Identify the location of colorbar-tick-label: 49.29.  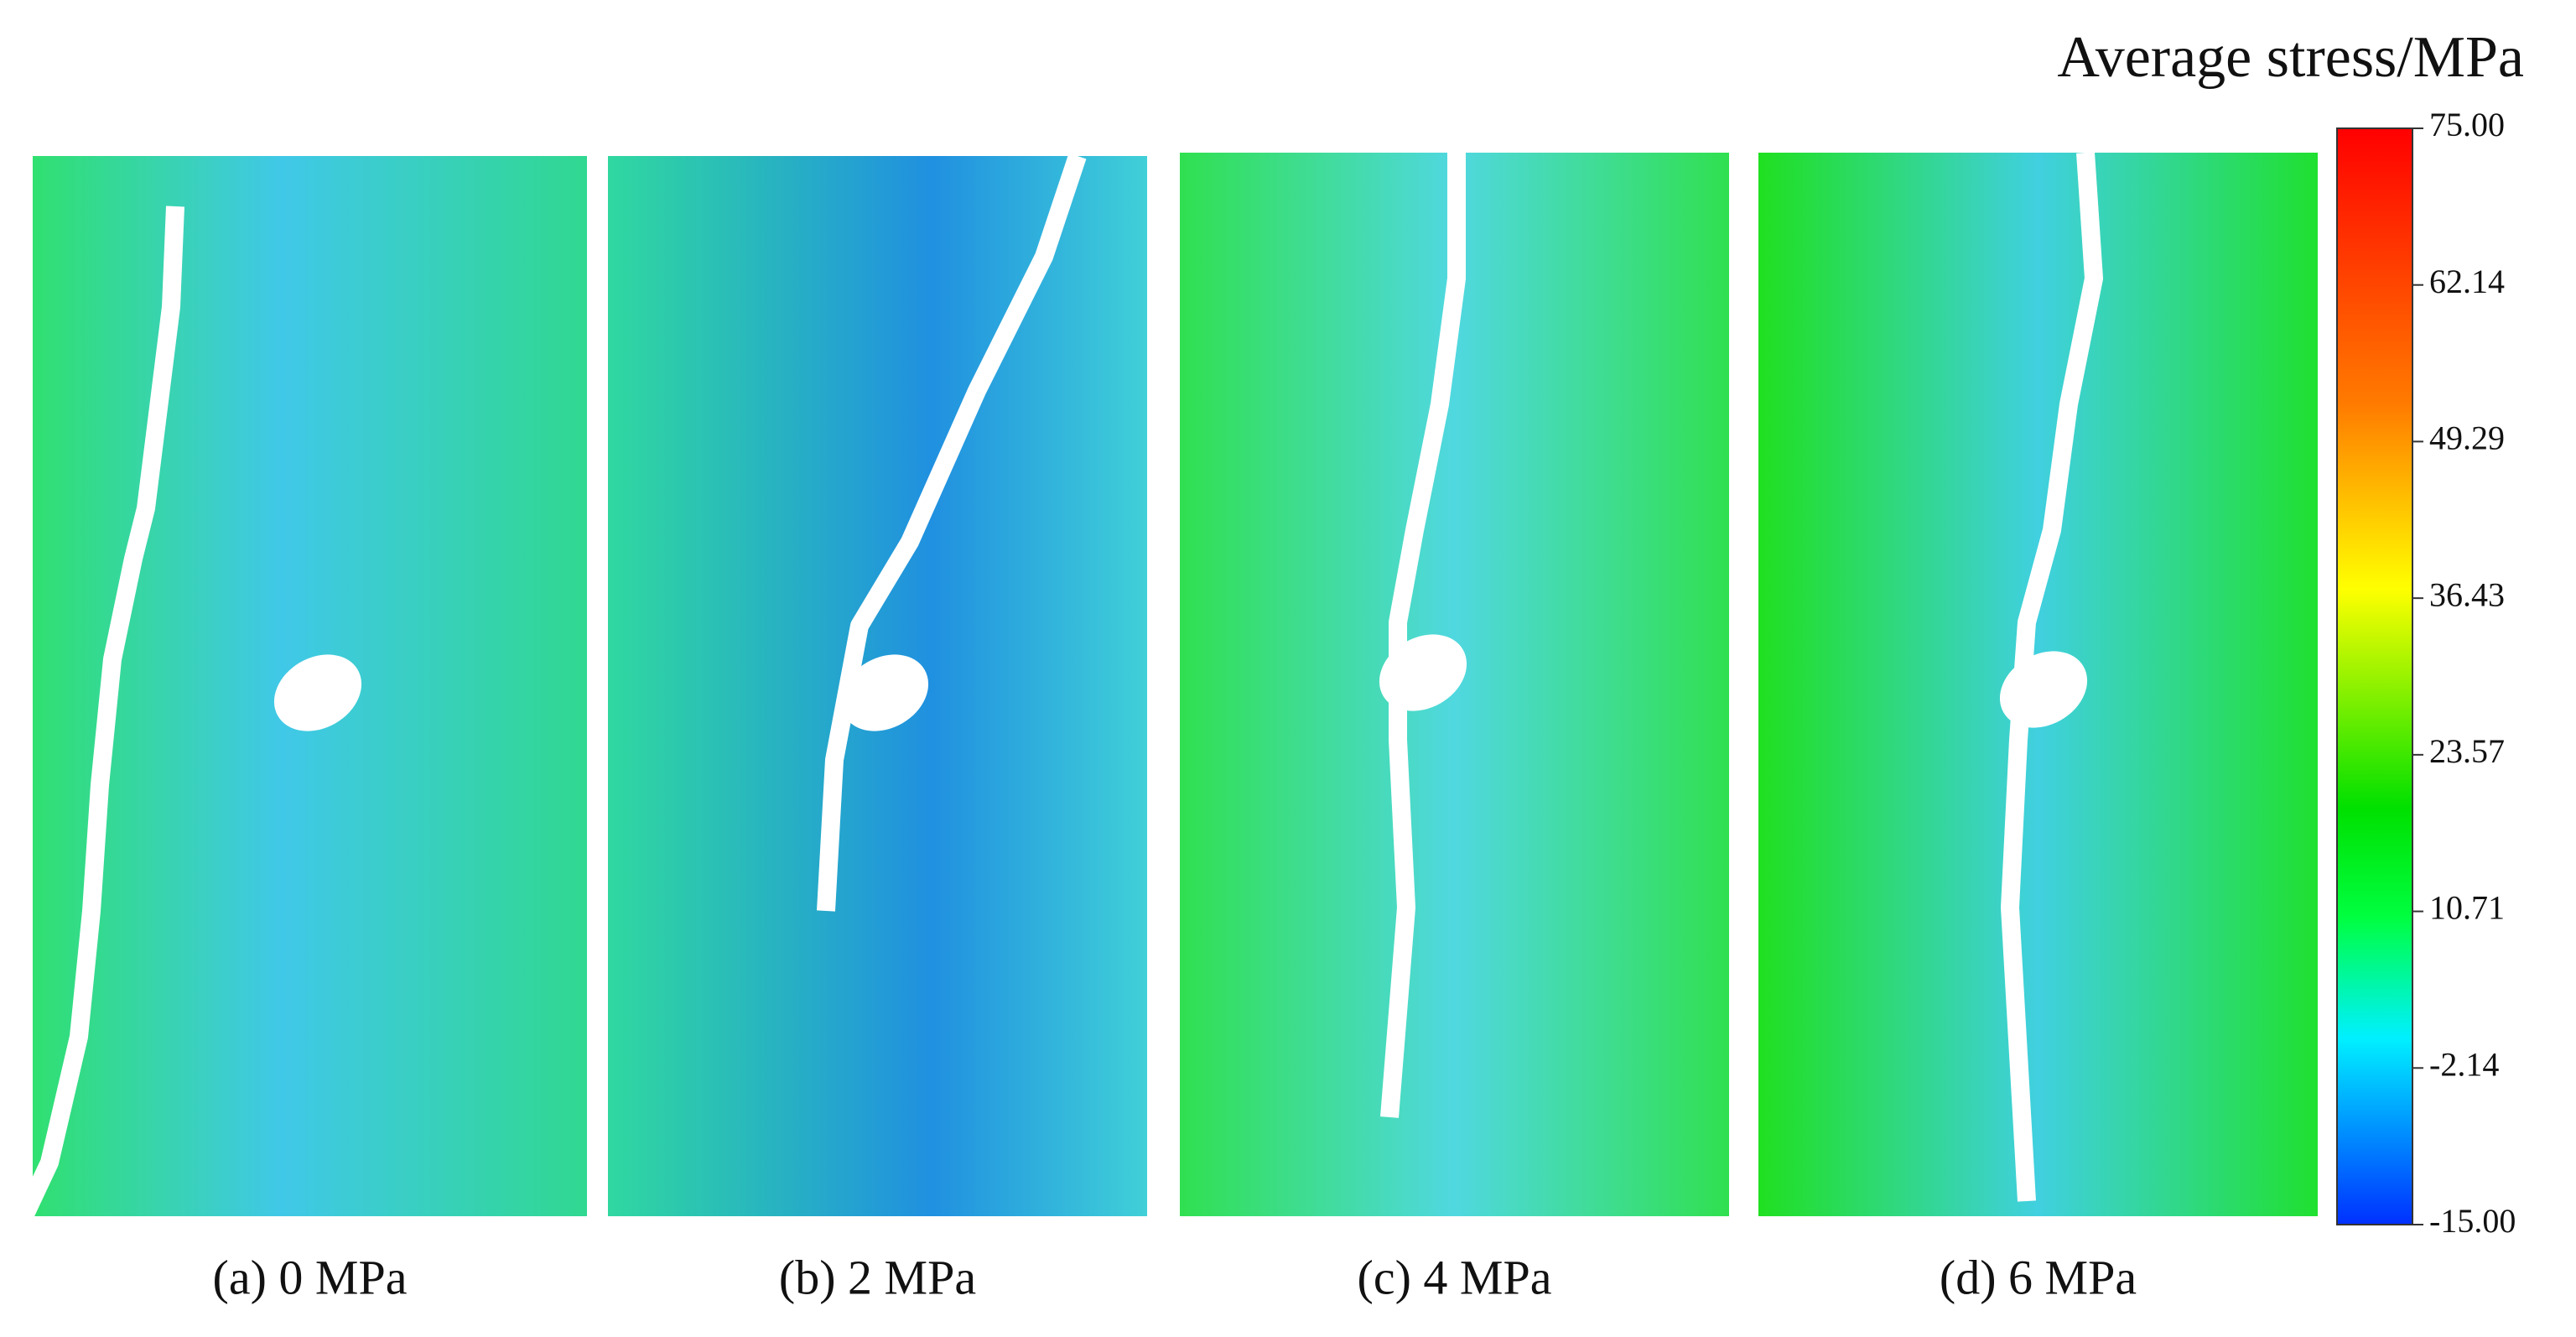
(2467, 438).